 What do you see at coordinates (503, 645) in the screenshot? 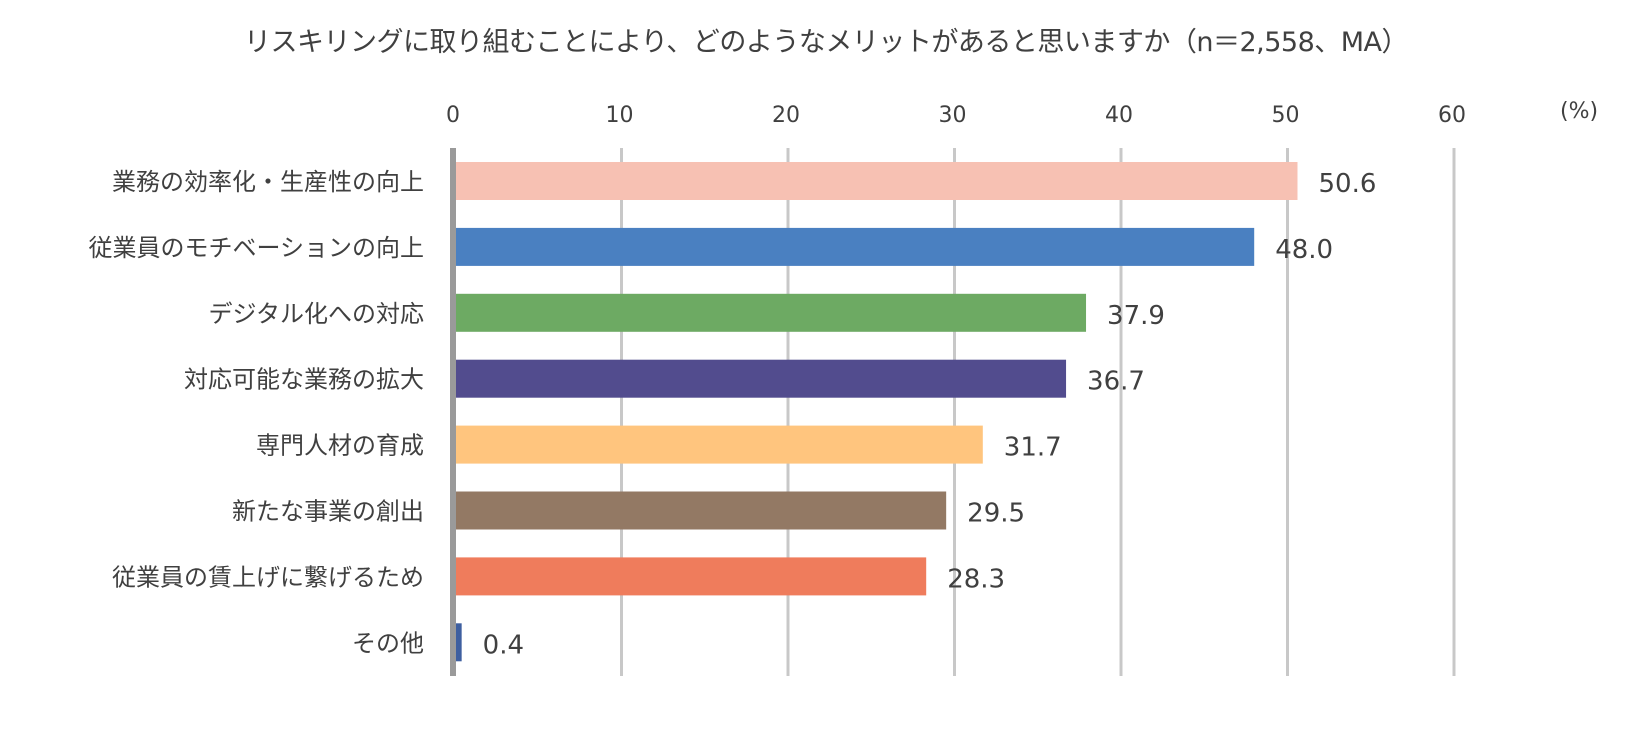
I see `value-label-8: 0.4` at bounding box center [503, 645].